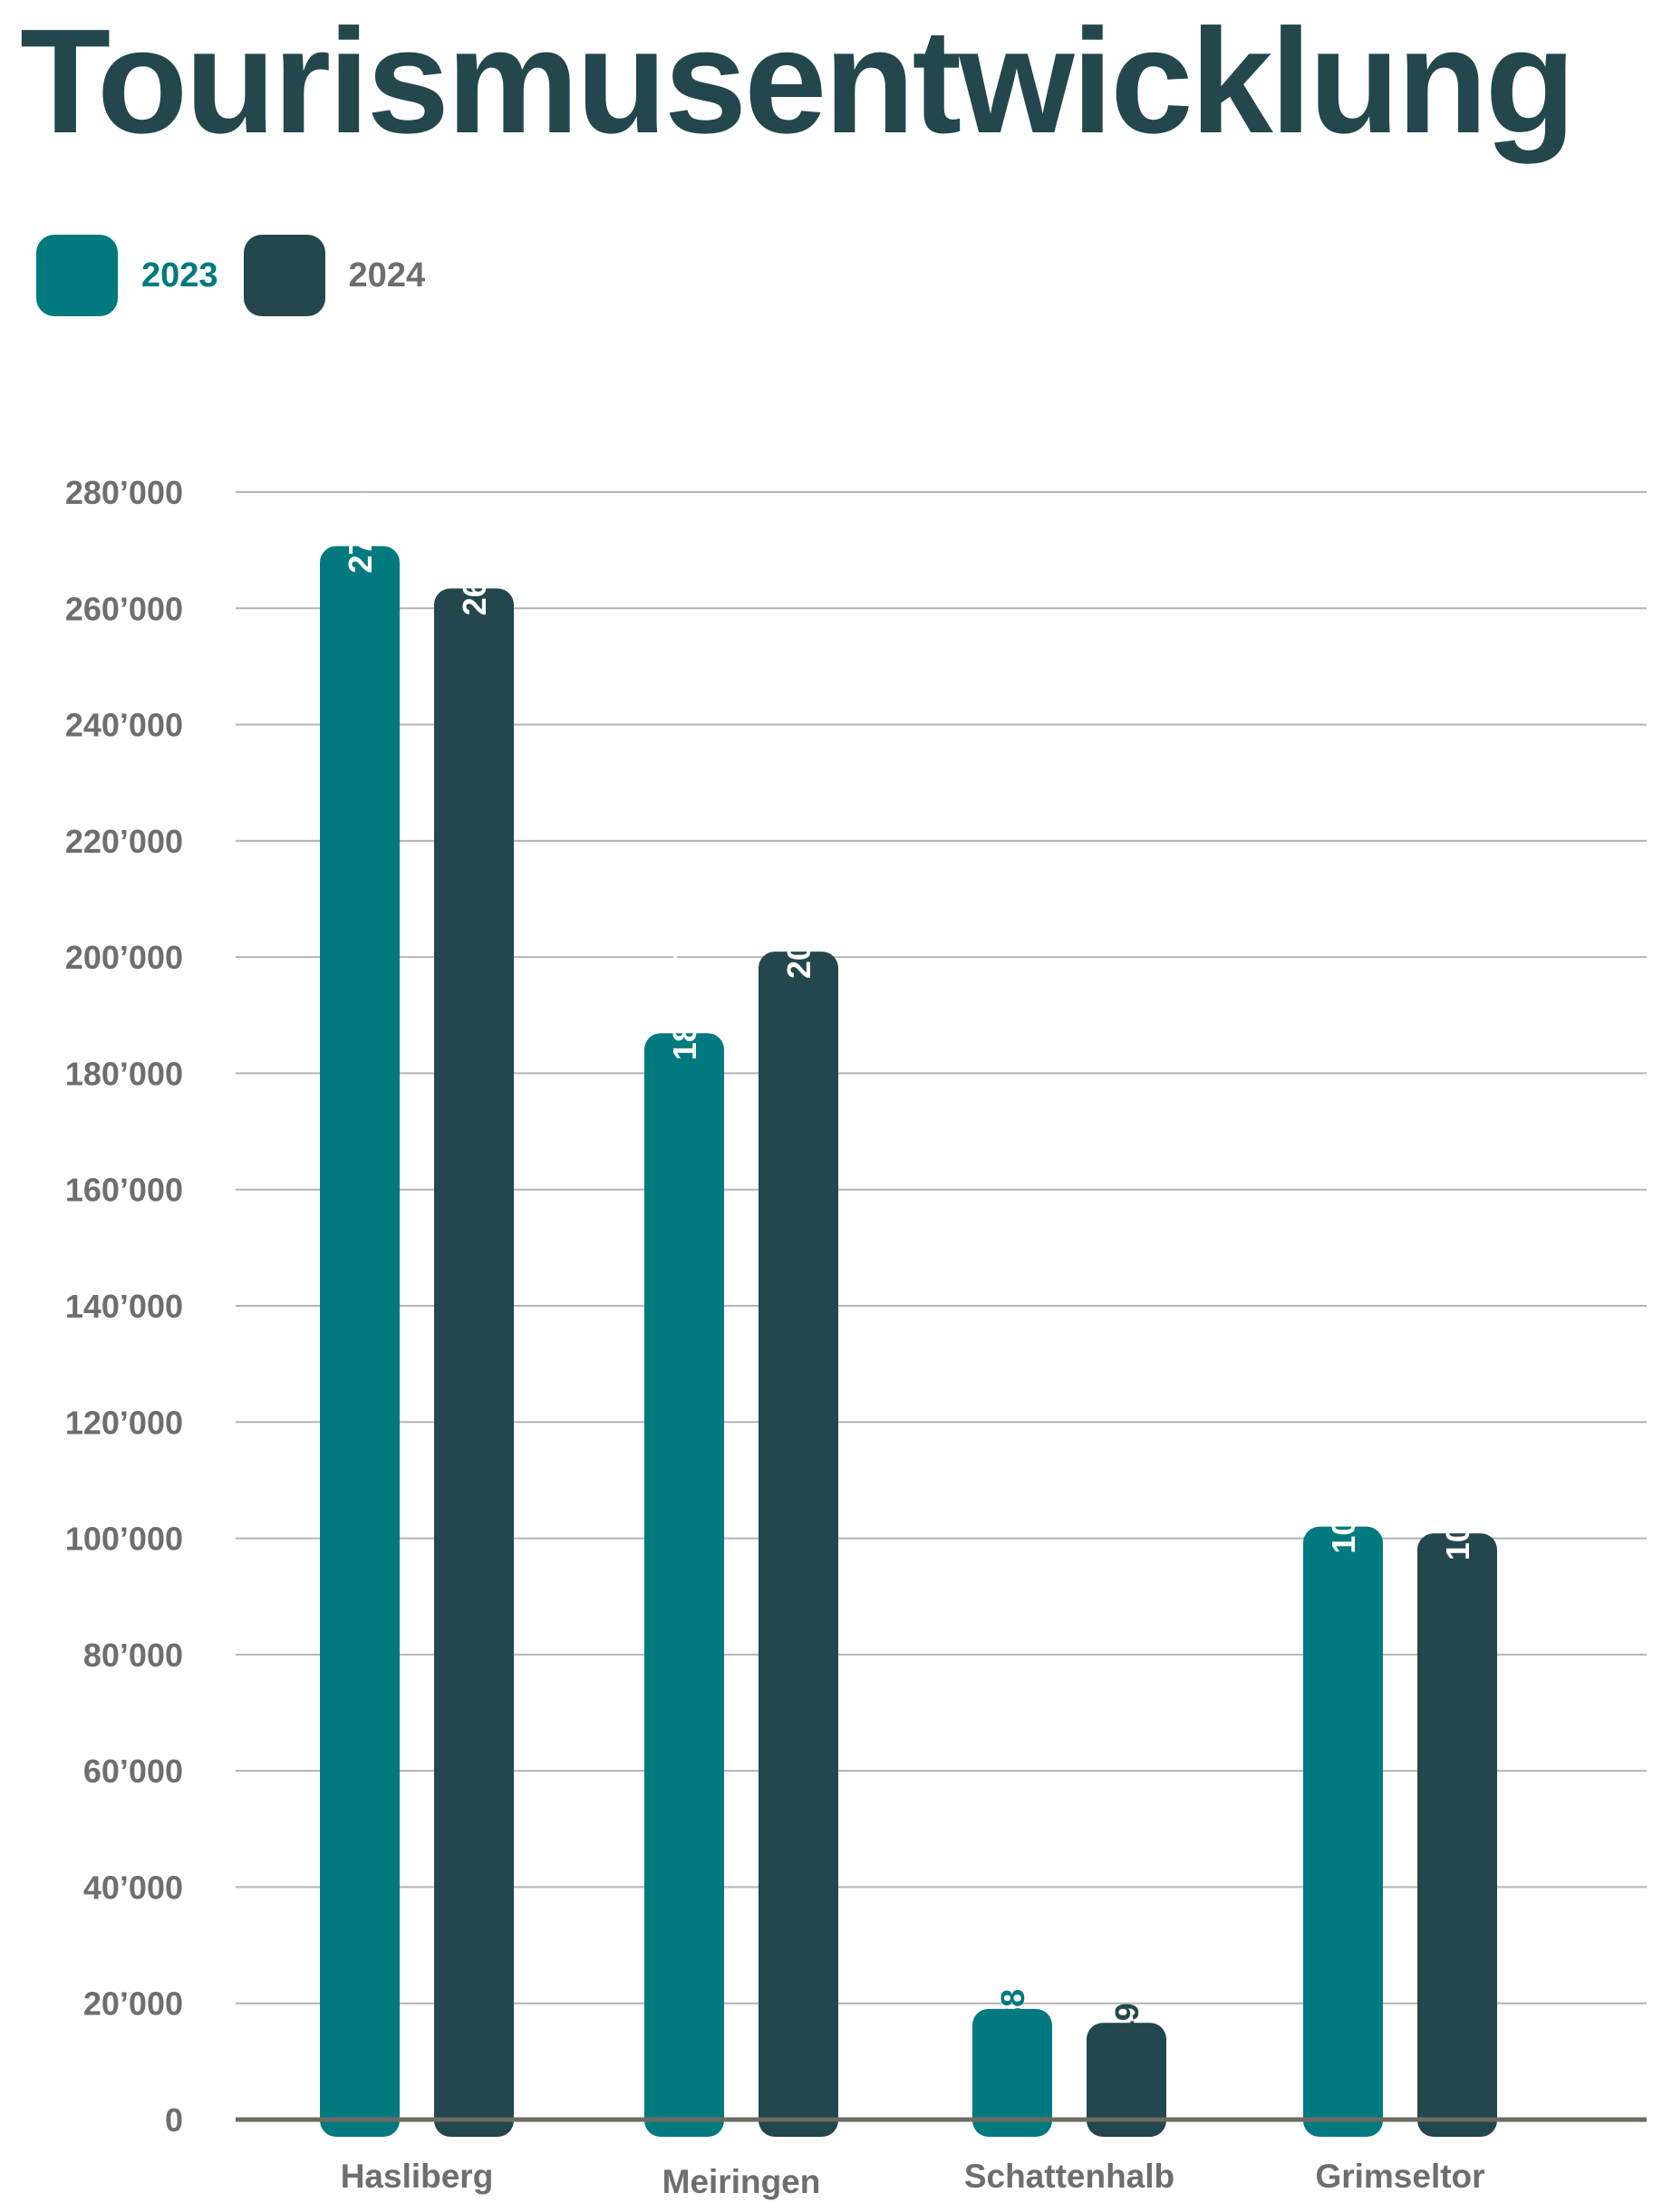 The height and width of the screenshot is (2212, 1672). Describe the element at coordinates (133, 2004) in the screenshot. I see `y-tick-label: 20’000` at that location.